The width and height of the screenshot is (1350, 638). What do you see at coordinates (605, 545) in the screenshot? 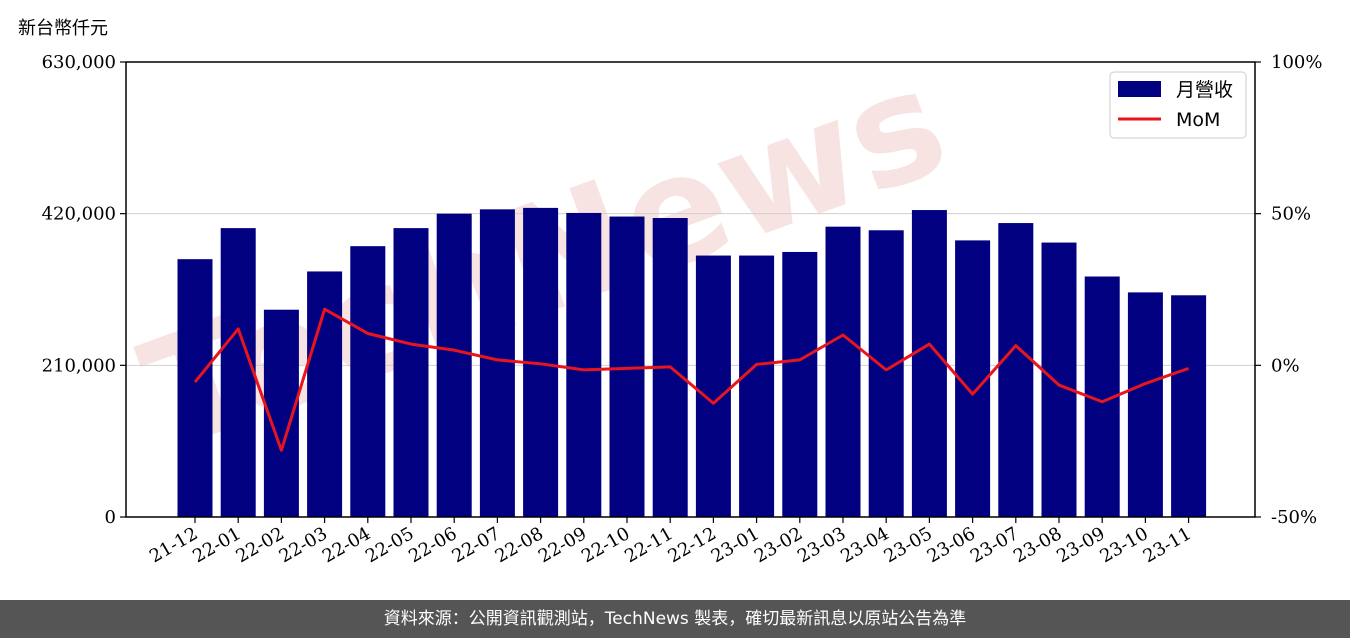
I see `x-tick-label: 22-10` at bounding box center [605, 545].